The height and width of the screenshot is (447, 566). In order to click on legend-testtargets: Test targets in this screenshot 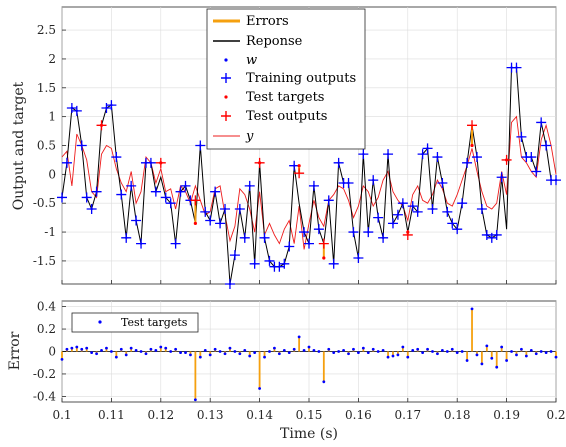, I will do `click(285, 97)`.